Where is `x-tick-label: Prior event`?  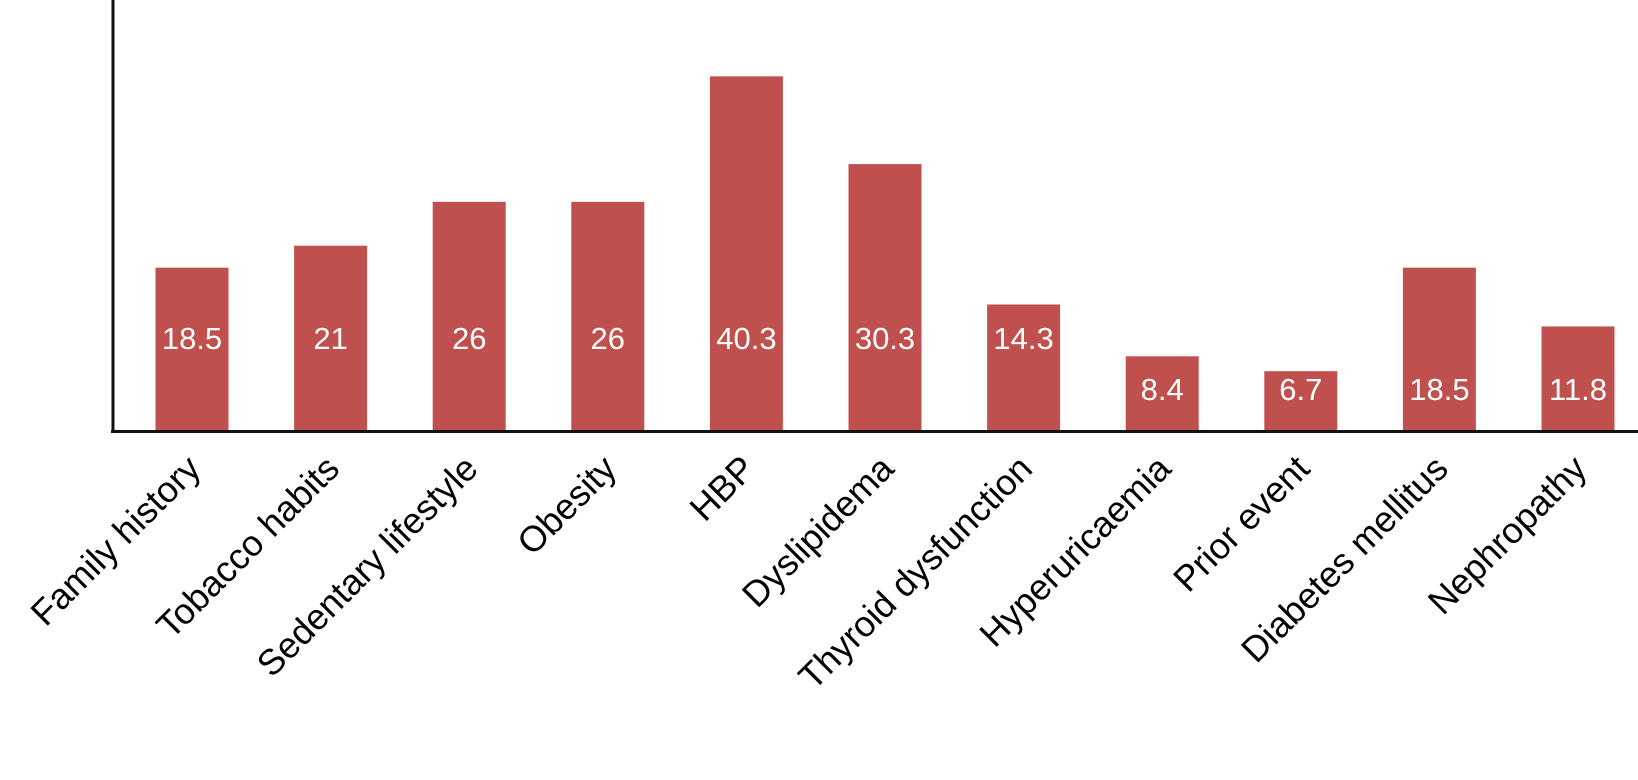 x-tick-label: Prior event is located at coordinates (1241, 523).